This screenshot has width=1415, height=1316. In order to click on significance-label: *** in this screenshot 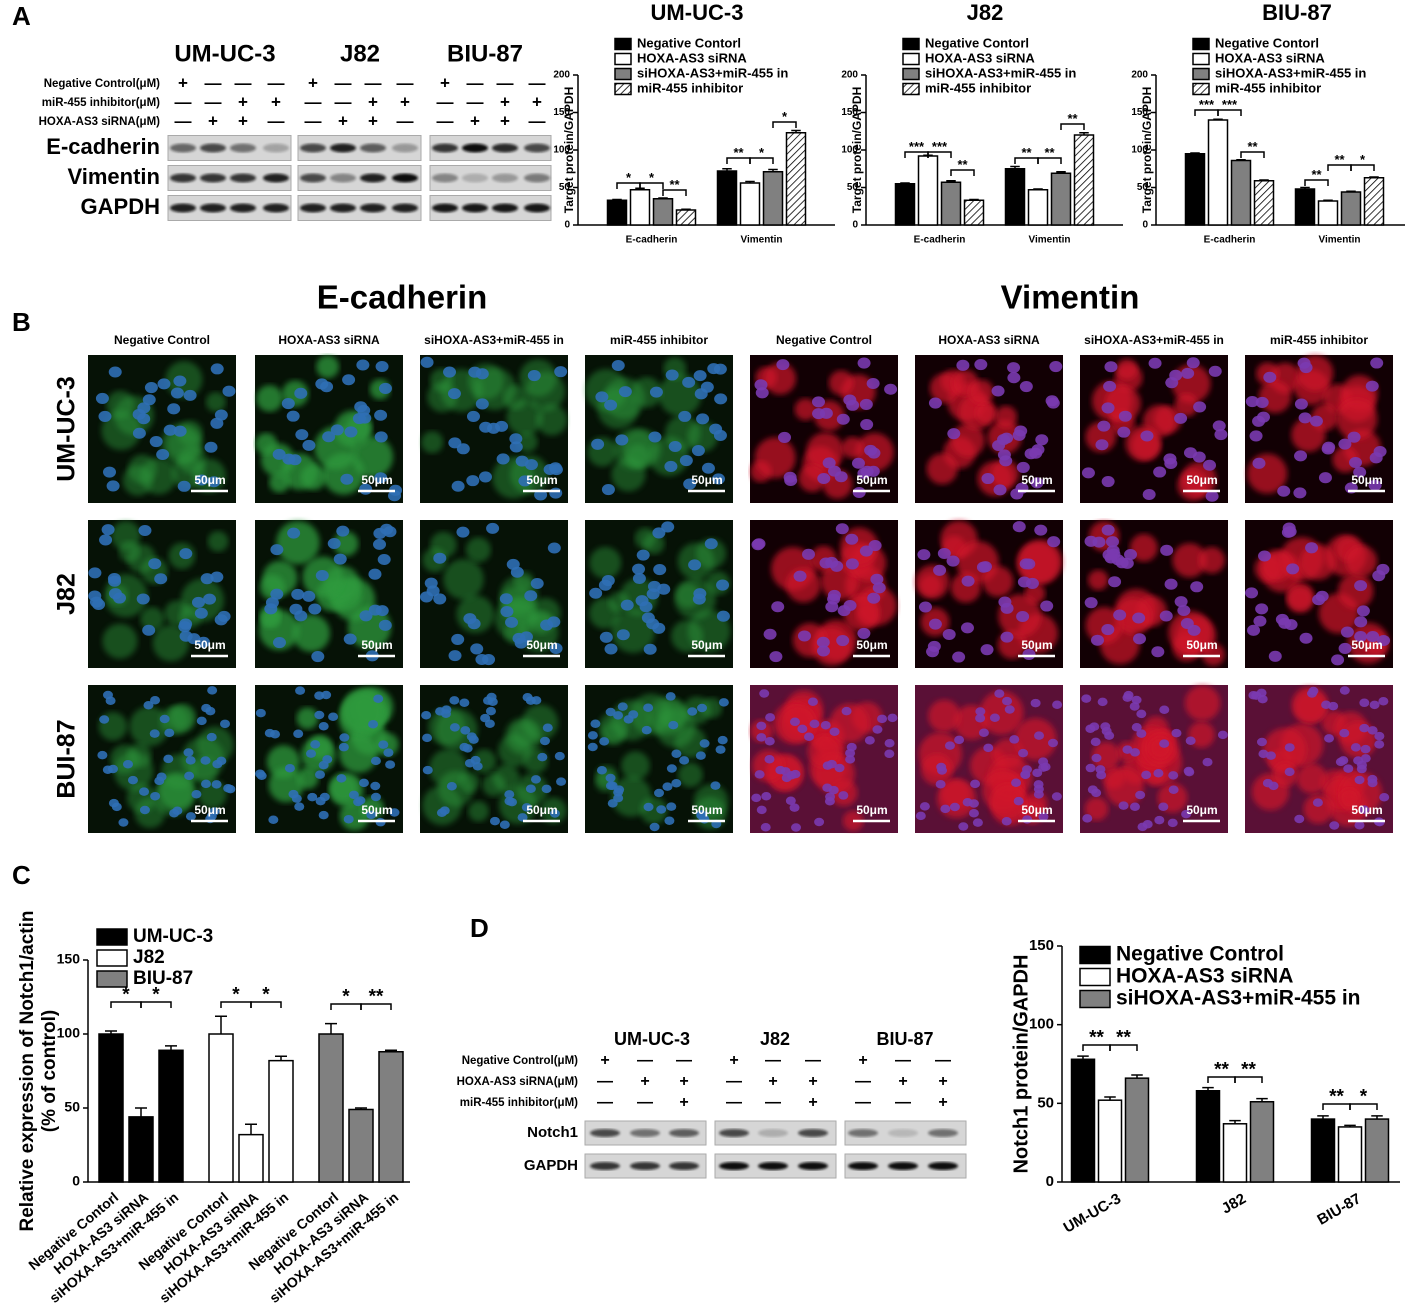, I will do `click(917, 146)`.